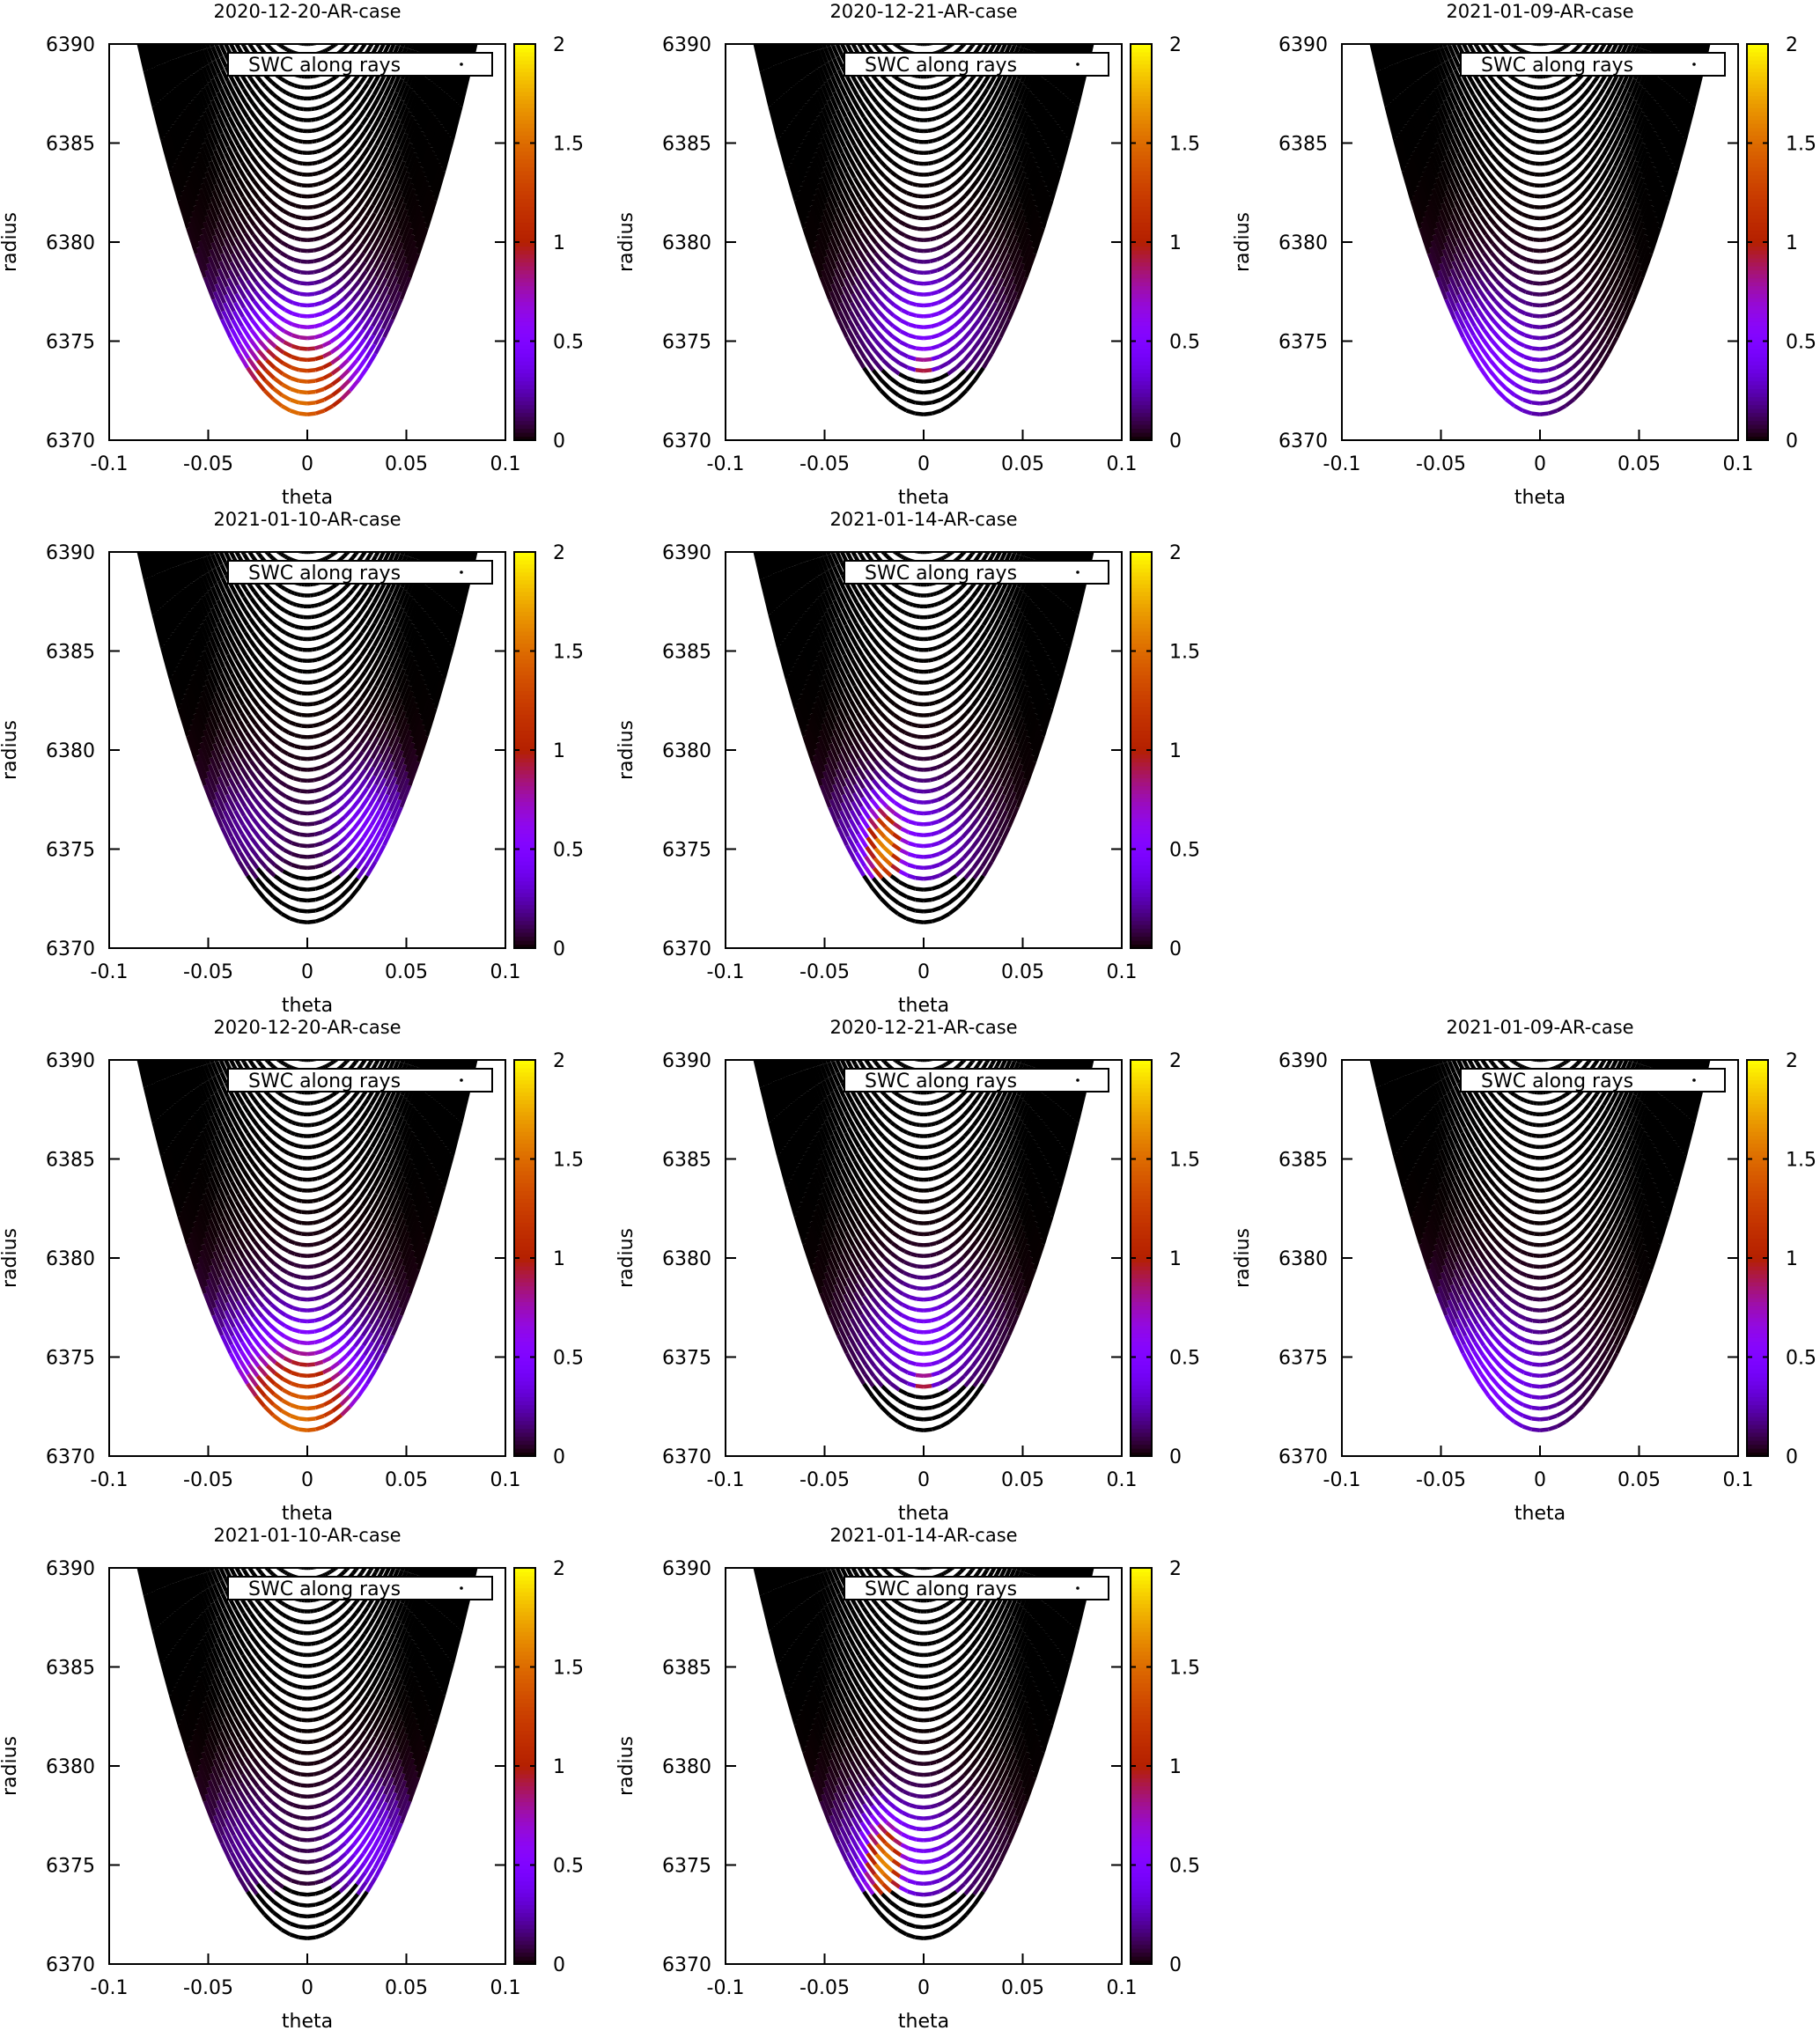 The width and height of the screenshot is (1820, 2038). I want to click on legend-marker, so click(461, 64).